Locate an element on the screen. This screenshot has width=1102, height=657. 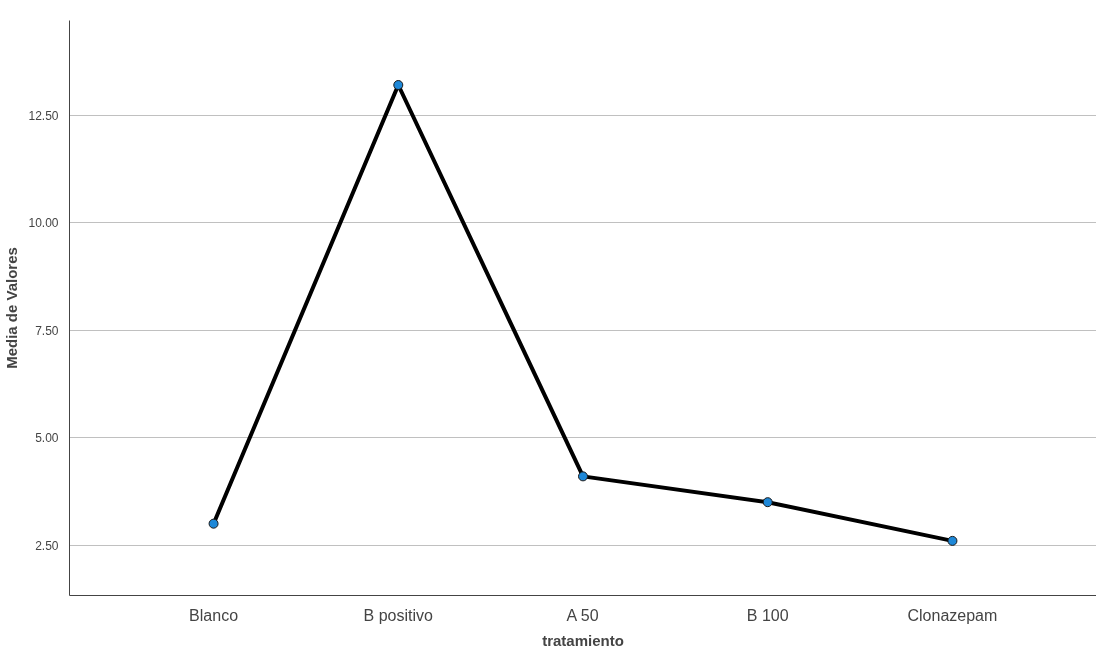
y-tick-label: 2.50 is located at coordinates (47, 545).